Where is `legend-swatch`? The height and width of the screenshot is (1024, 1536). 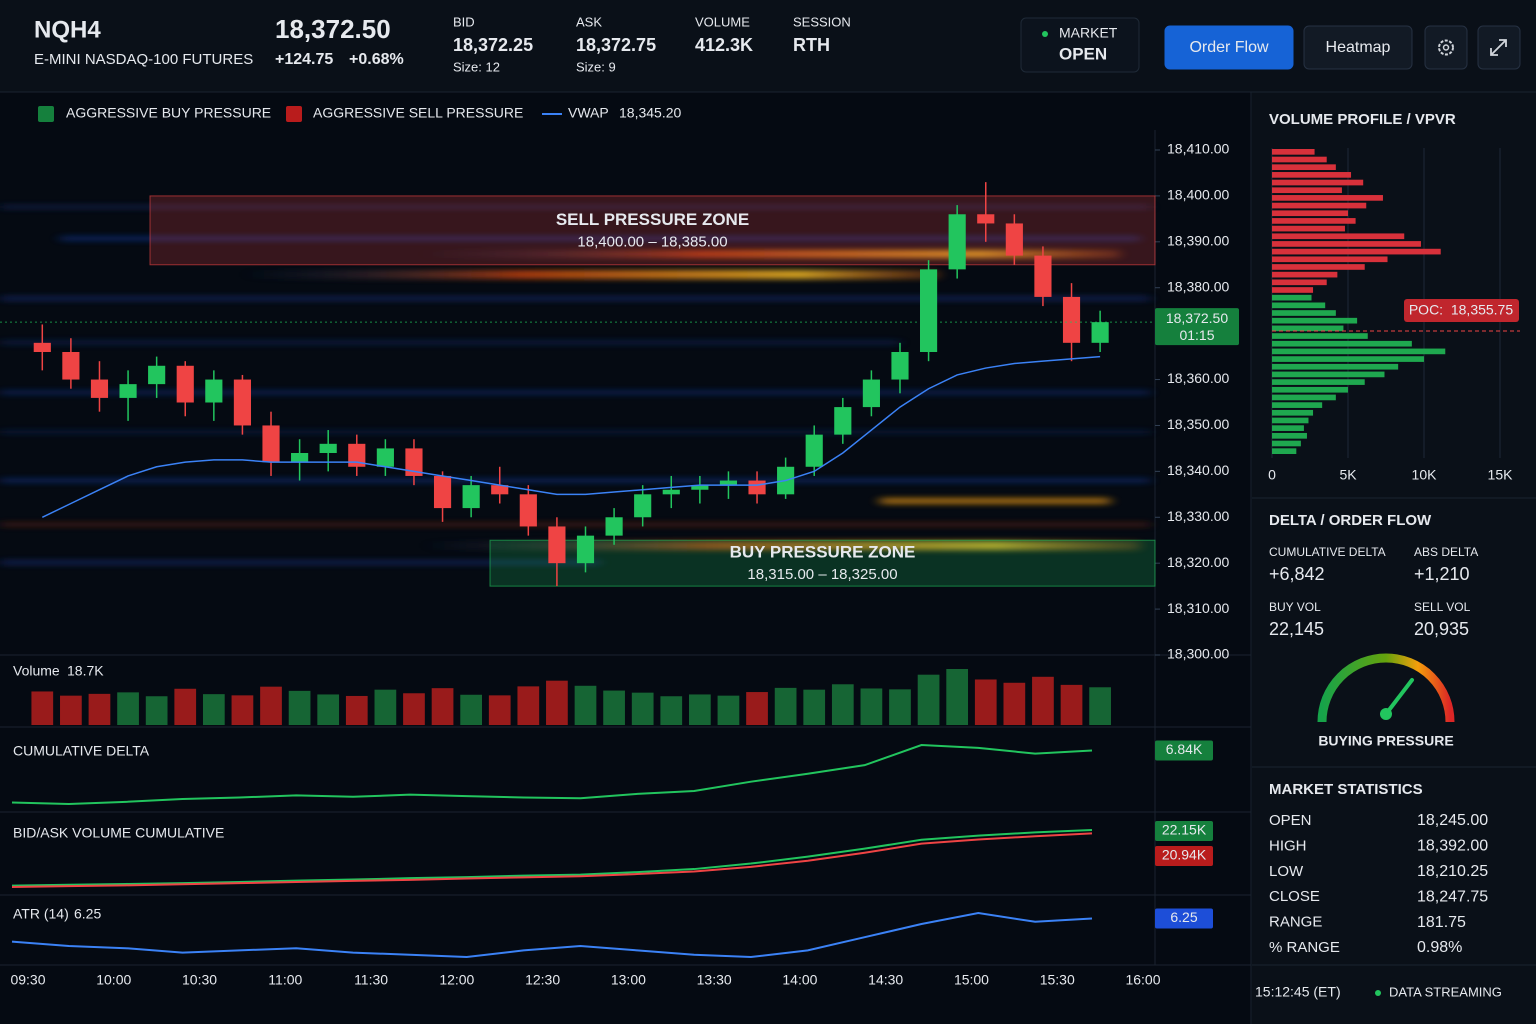 legend-swatch is located at coordinates (294, 114).